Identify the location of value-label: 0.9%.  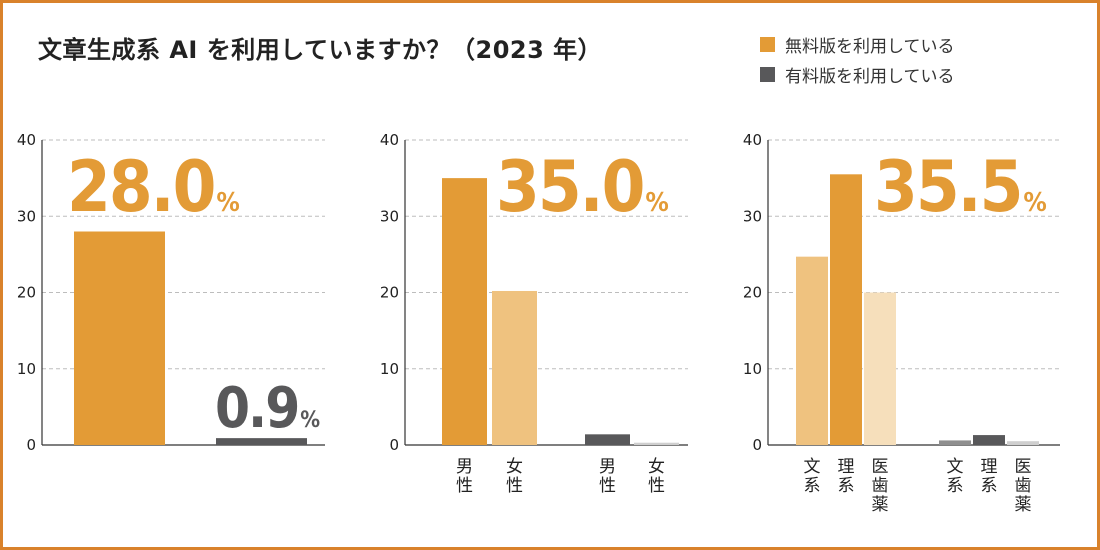
(267, 408).